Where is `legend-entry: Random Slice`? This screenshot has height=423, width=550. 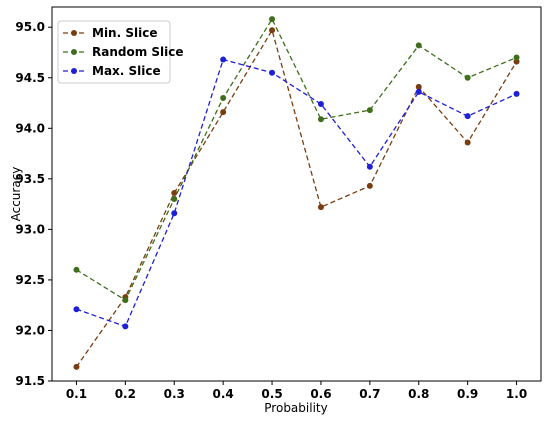
legend-entry: Random Slice is located at coordinates (123, 52).